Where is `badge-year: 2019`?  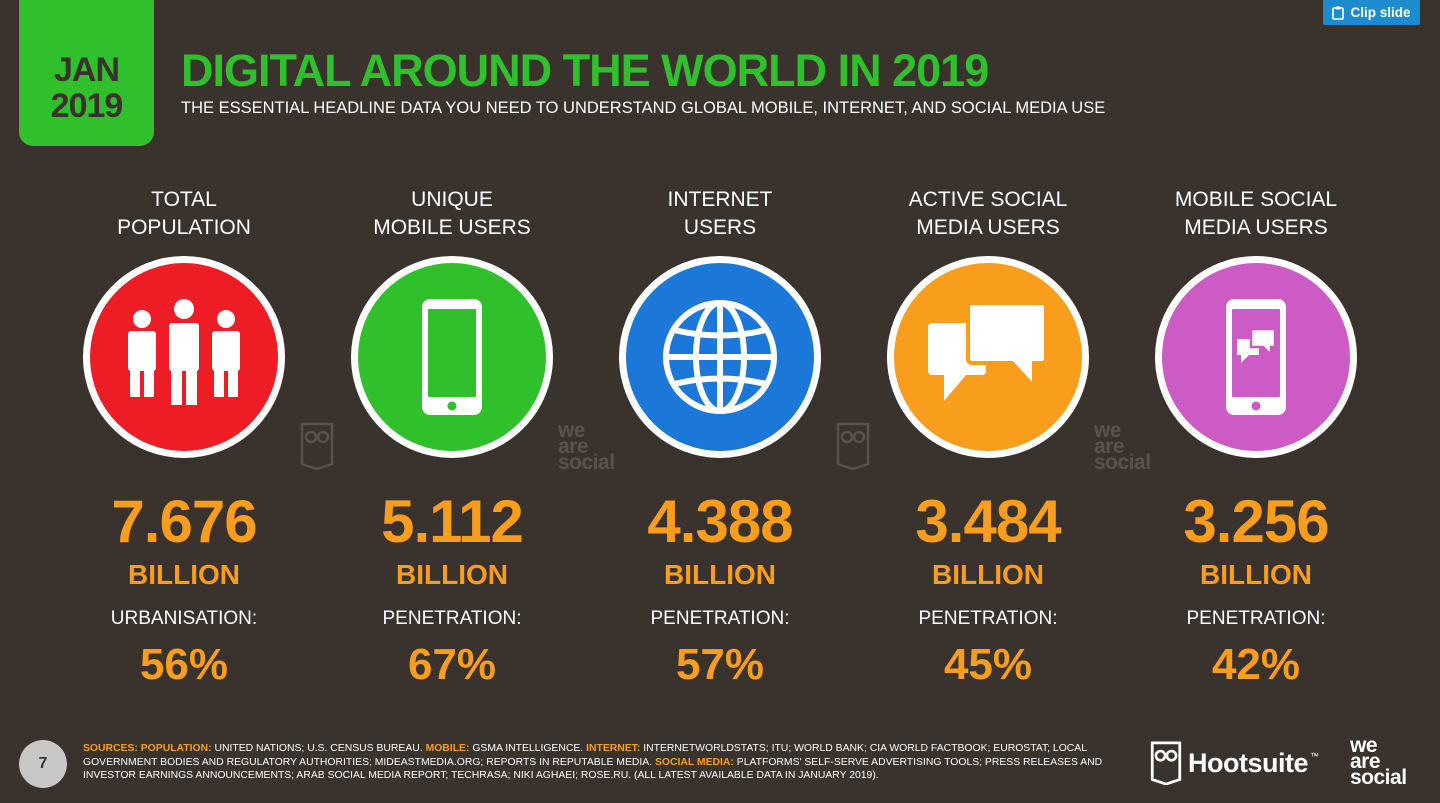 badge-year: 2019 is located at coordinates (87, 106).